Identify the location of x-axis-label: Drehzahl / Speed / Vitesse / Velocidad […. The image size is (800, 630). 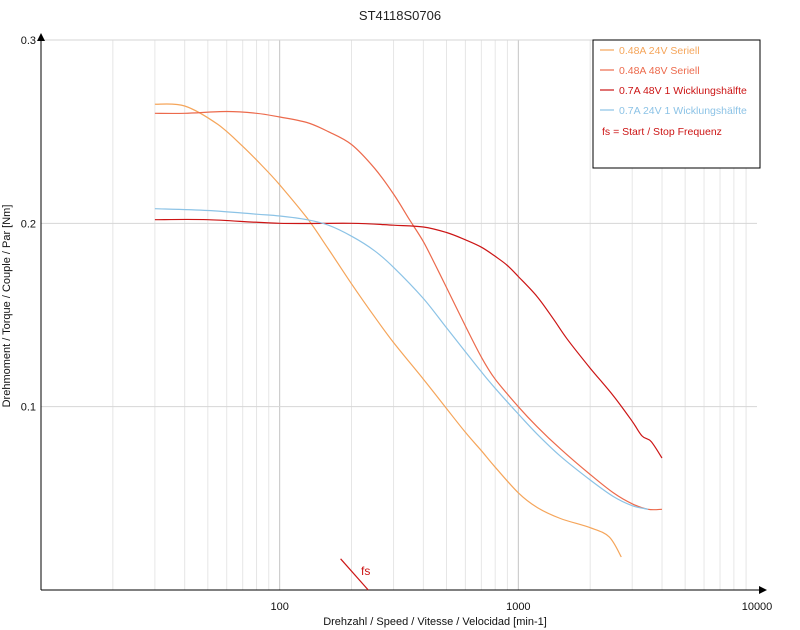
(435, 622).